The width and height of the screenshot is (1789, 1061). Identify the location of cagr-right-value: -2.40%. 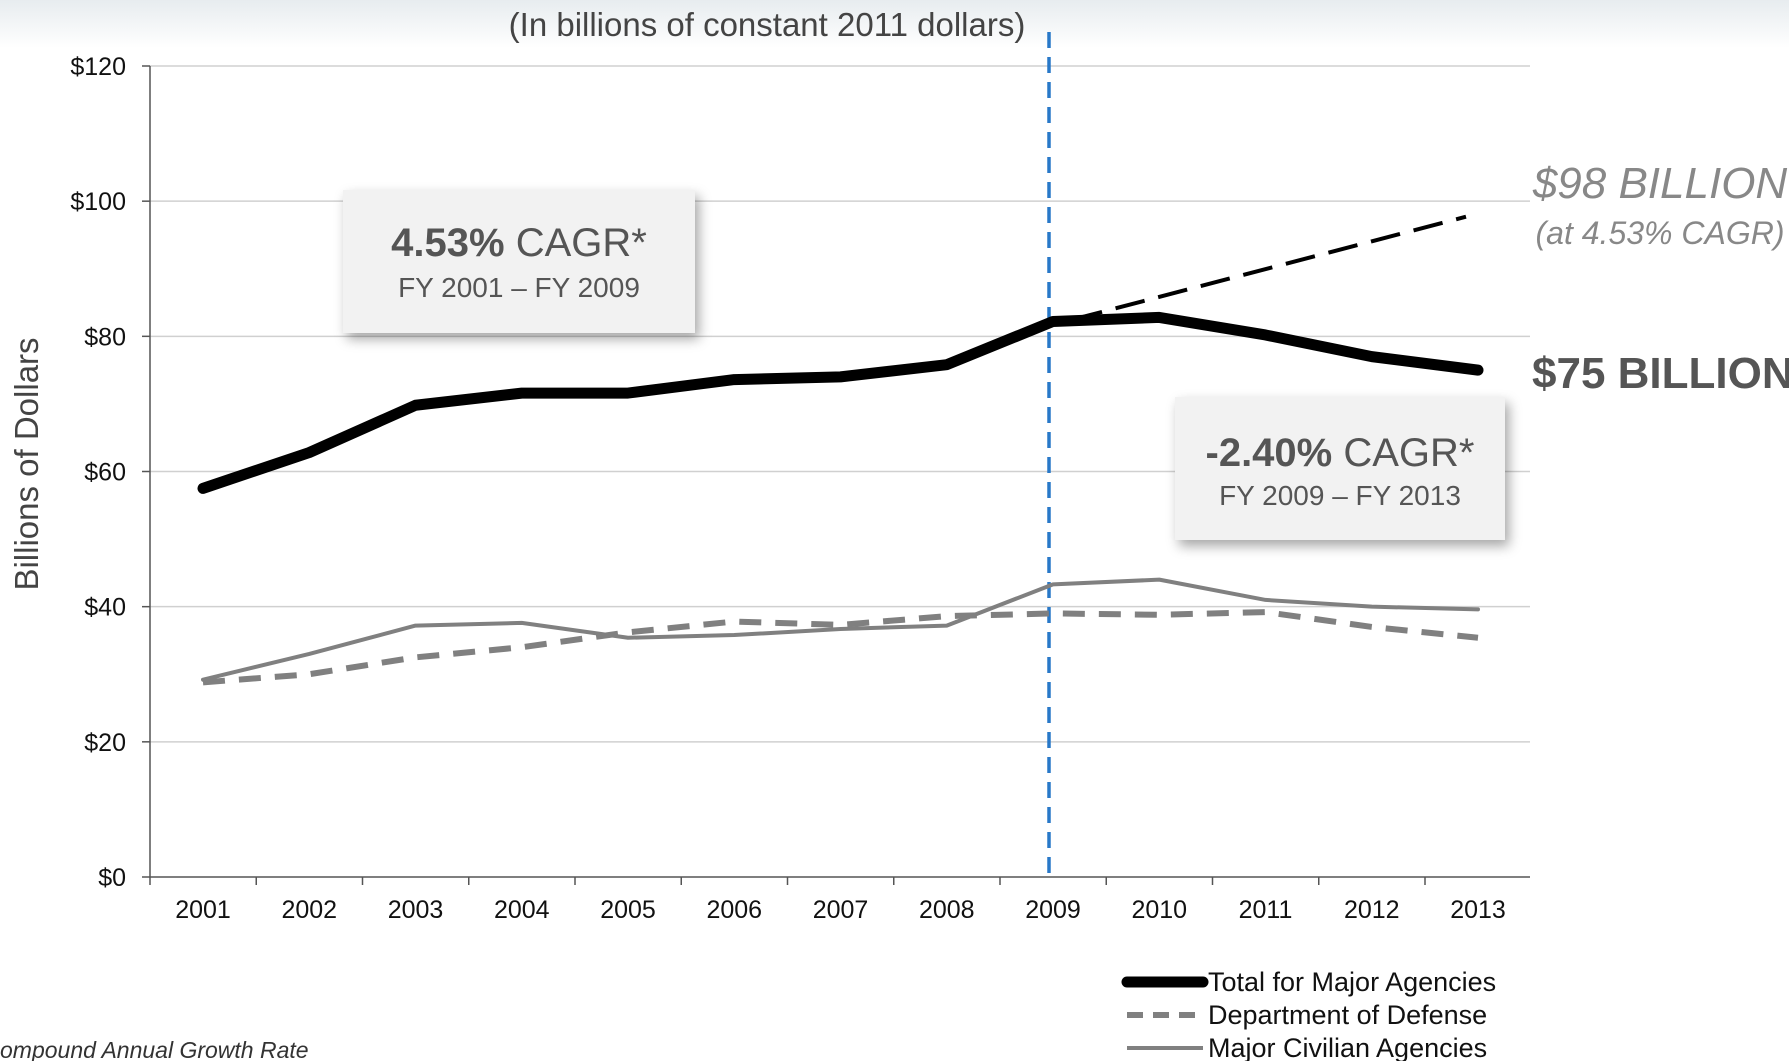
(1269, 453).